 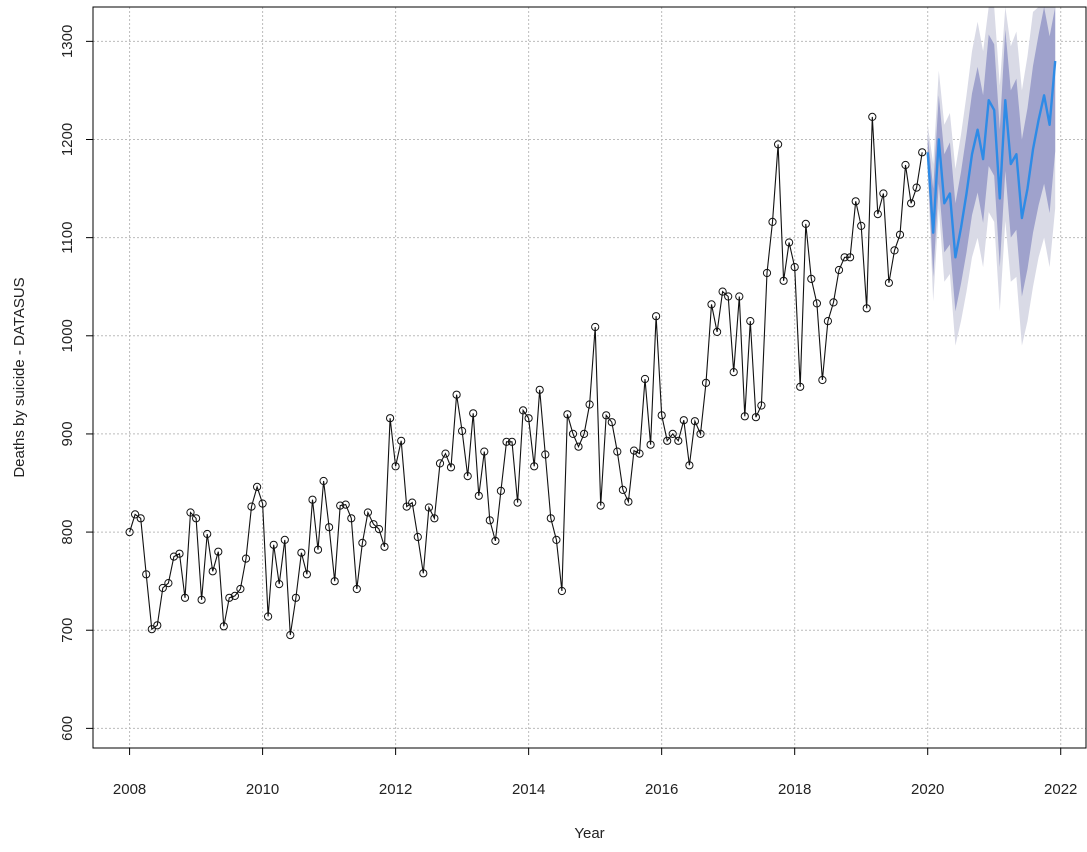 I want to click on y-tick-label: 700, so click(x=67, y=630).